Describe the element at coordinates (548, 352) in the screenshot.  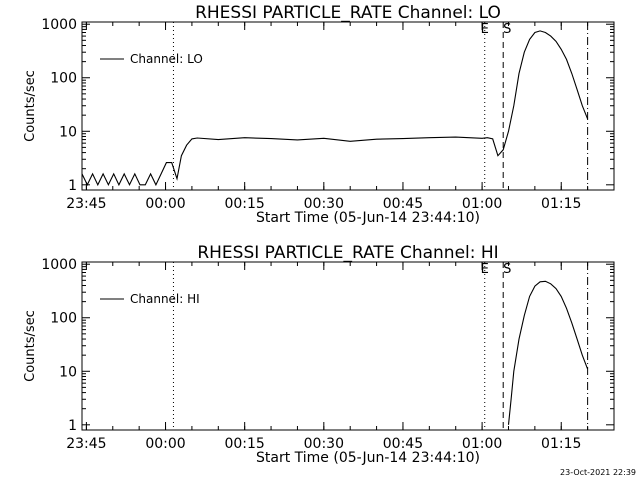
I see `series-line` at that location.